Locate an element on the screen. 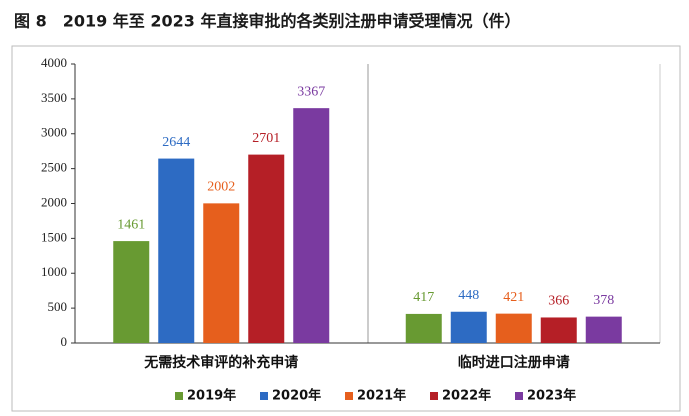 This screenshot has width=689, height=416. value-label: 2701 is located at coordinates (266, 138).